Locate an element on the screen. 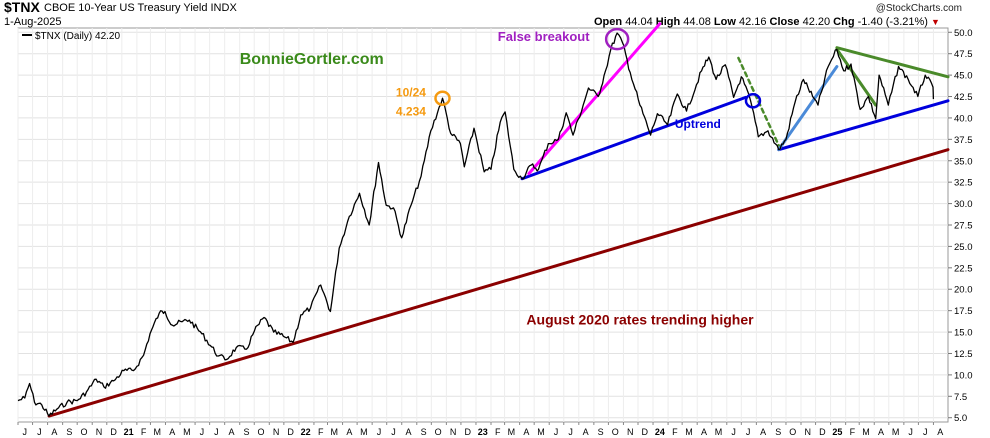 The height and width of the screenshot is (438, 990). x-tick-label: 23 is located at coordinates (483, 432).